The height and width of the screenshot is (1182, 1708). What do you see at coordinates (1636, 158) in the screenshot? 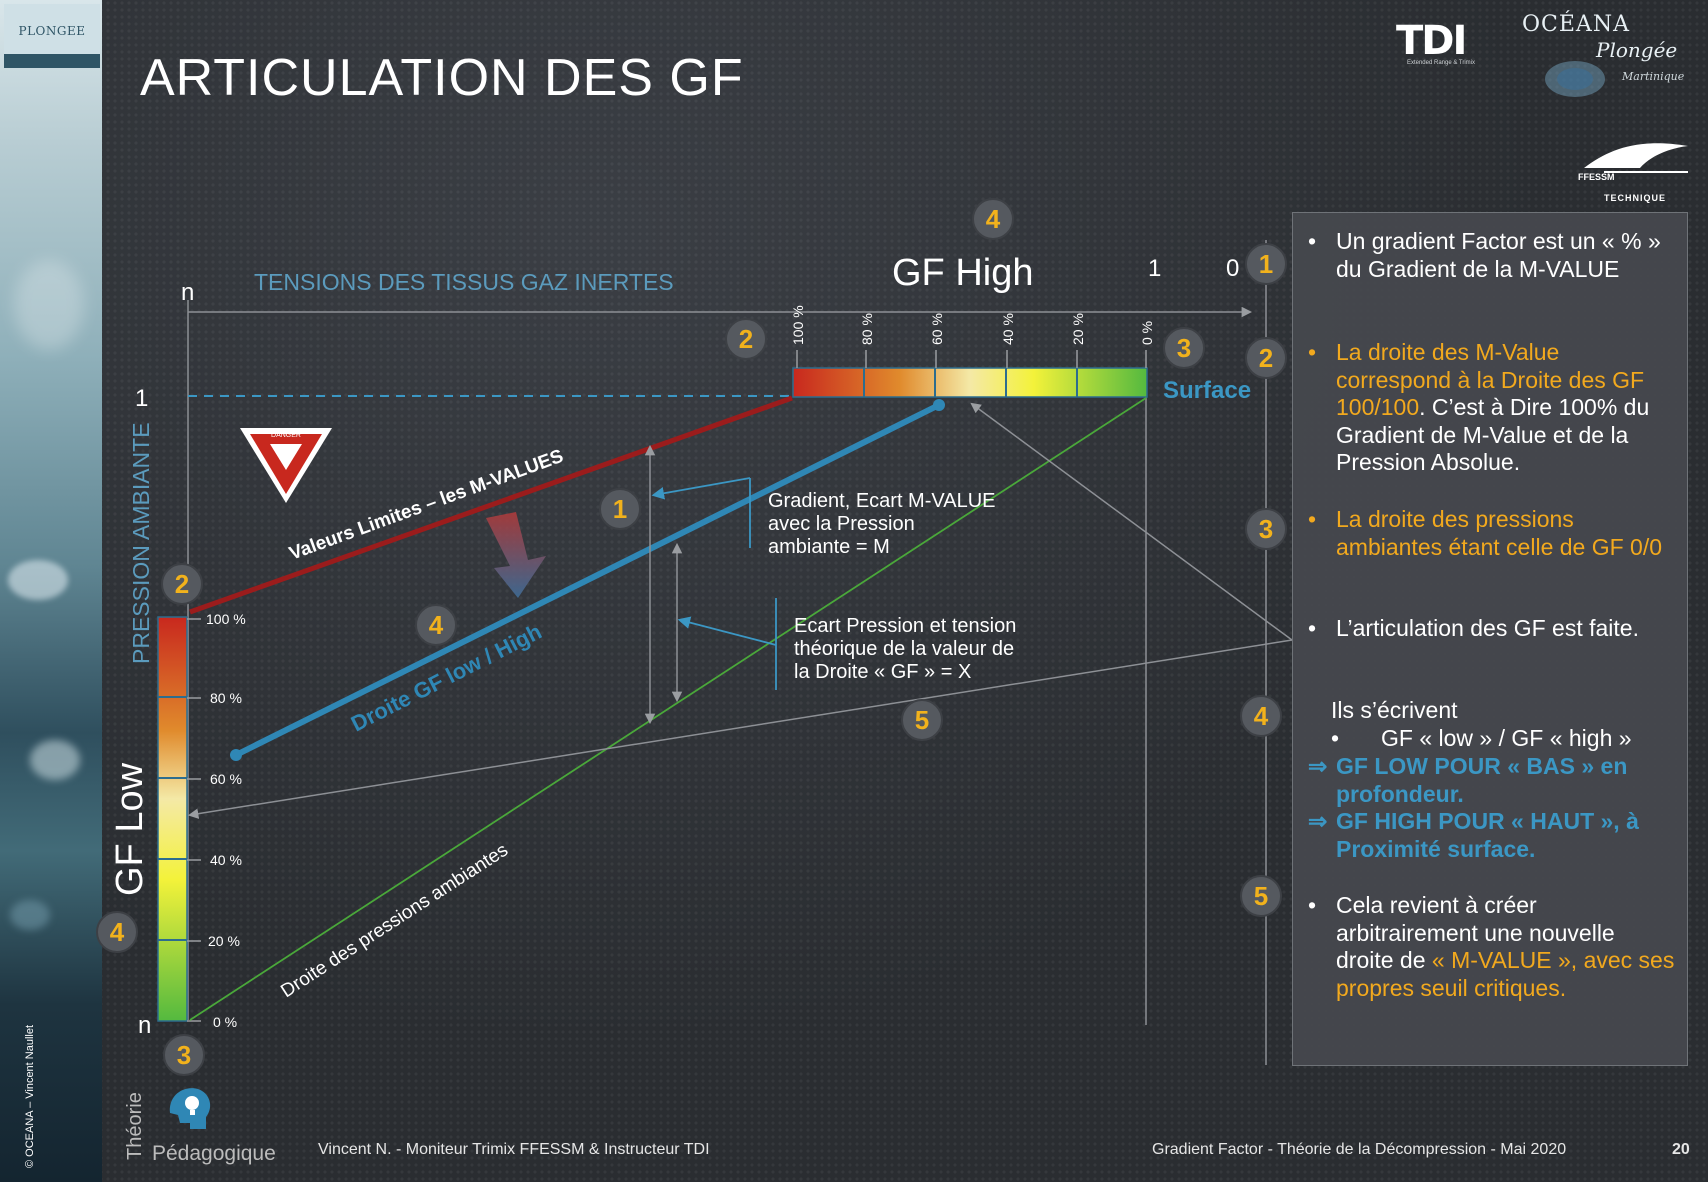
I see `ffessm-wave-icon` at bounding box center [1636, 158].